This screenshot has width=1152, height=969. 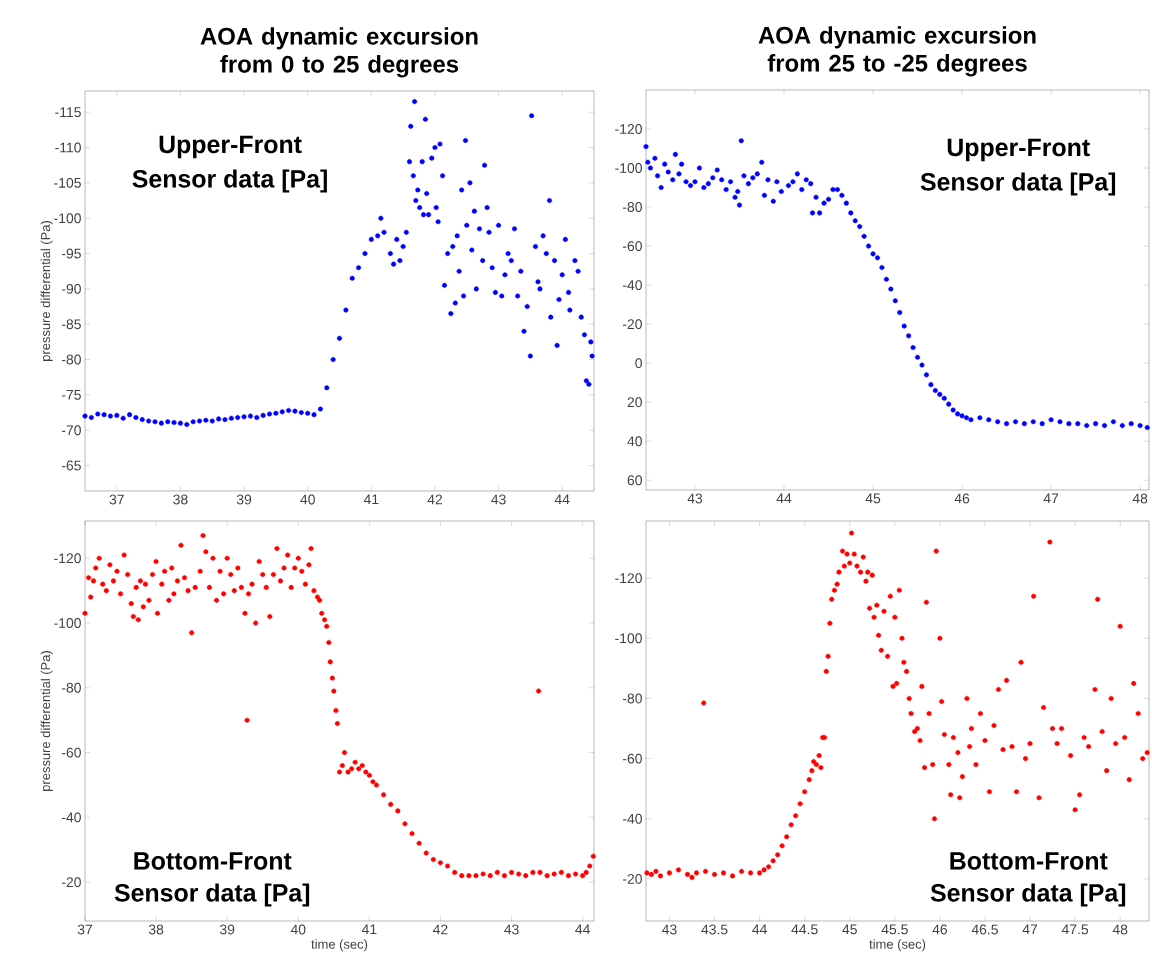 I want to click on x-tick-label: 46.5, so click(x=984, y=929).